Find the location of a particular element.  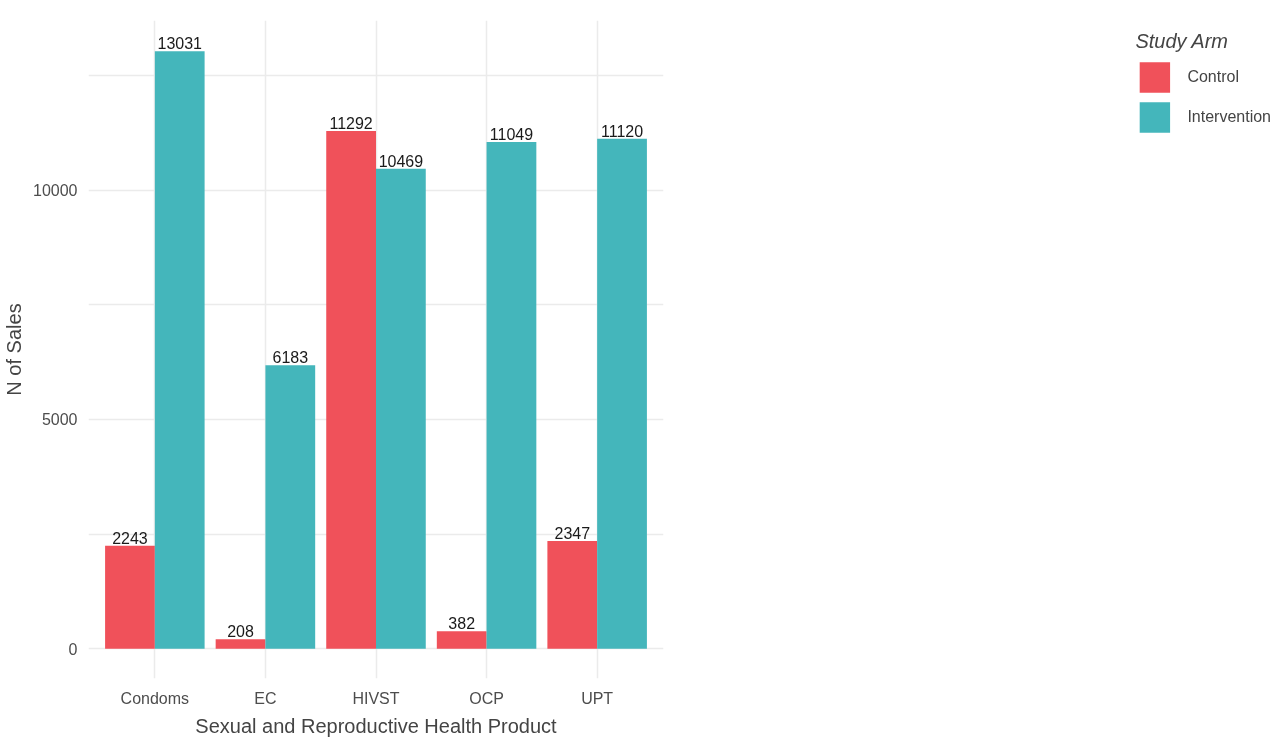

legend-label: Intervention is located at coordinates (1229, 117).